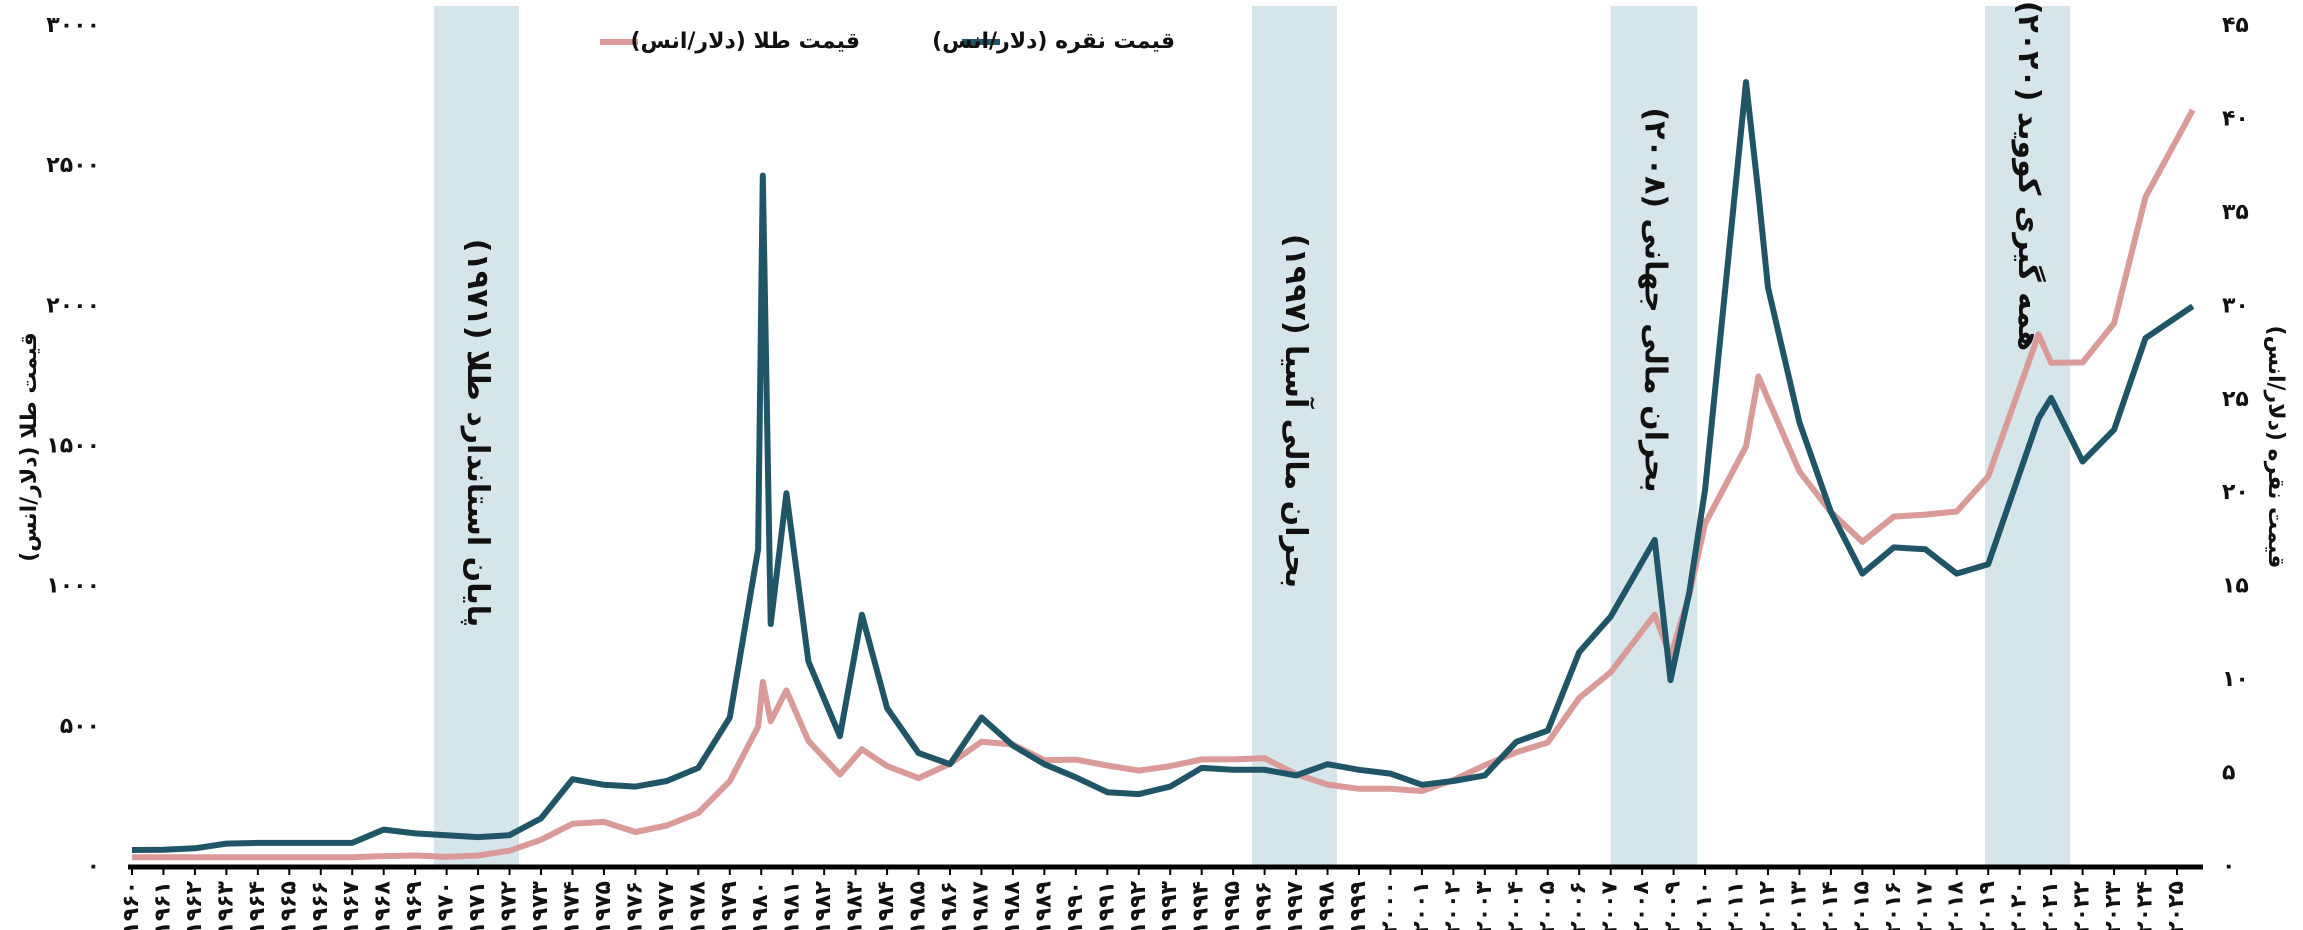 This screenshot has width=2303, height=930. What do you see at coordinates (1264, 905) in the screenshot?
I see `x-tick-label: ۱۹۹۶` at bounding box center [1264, 905].